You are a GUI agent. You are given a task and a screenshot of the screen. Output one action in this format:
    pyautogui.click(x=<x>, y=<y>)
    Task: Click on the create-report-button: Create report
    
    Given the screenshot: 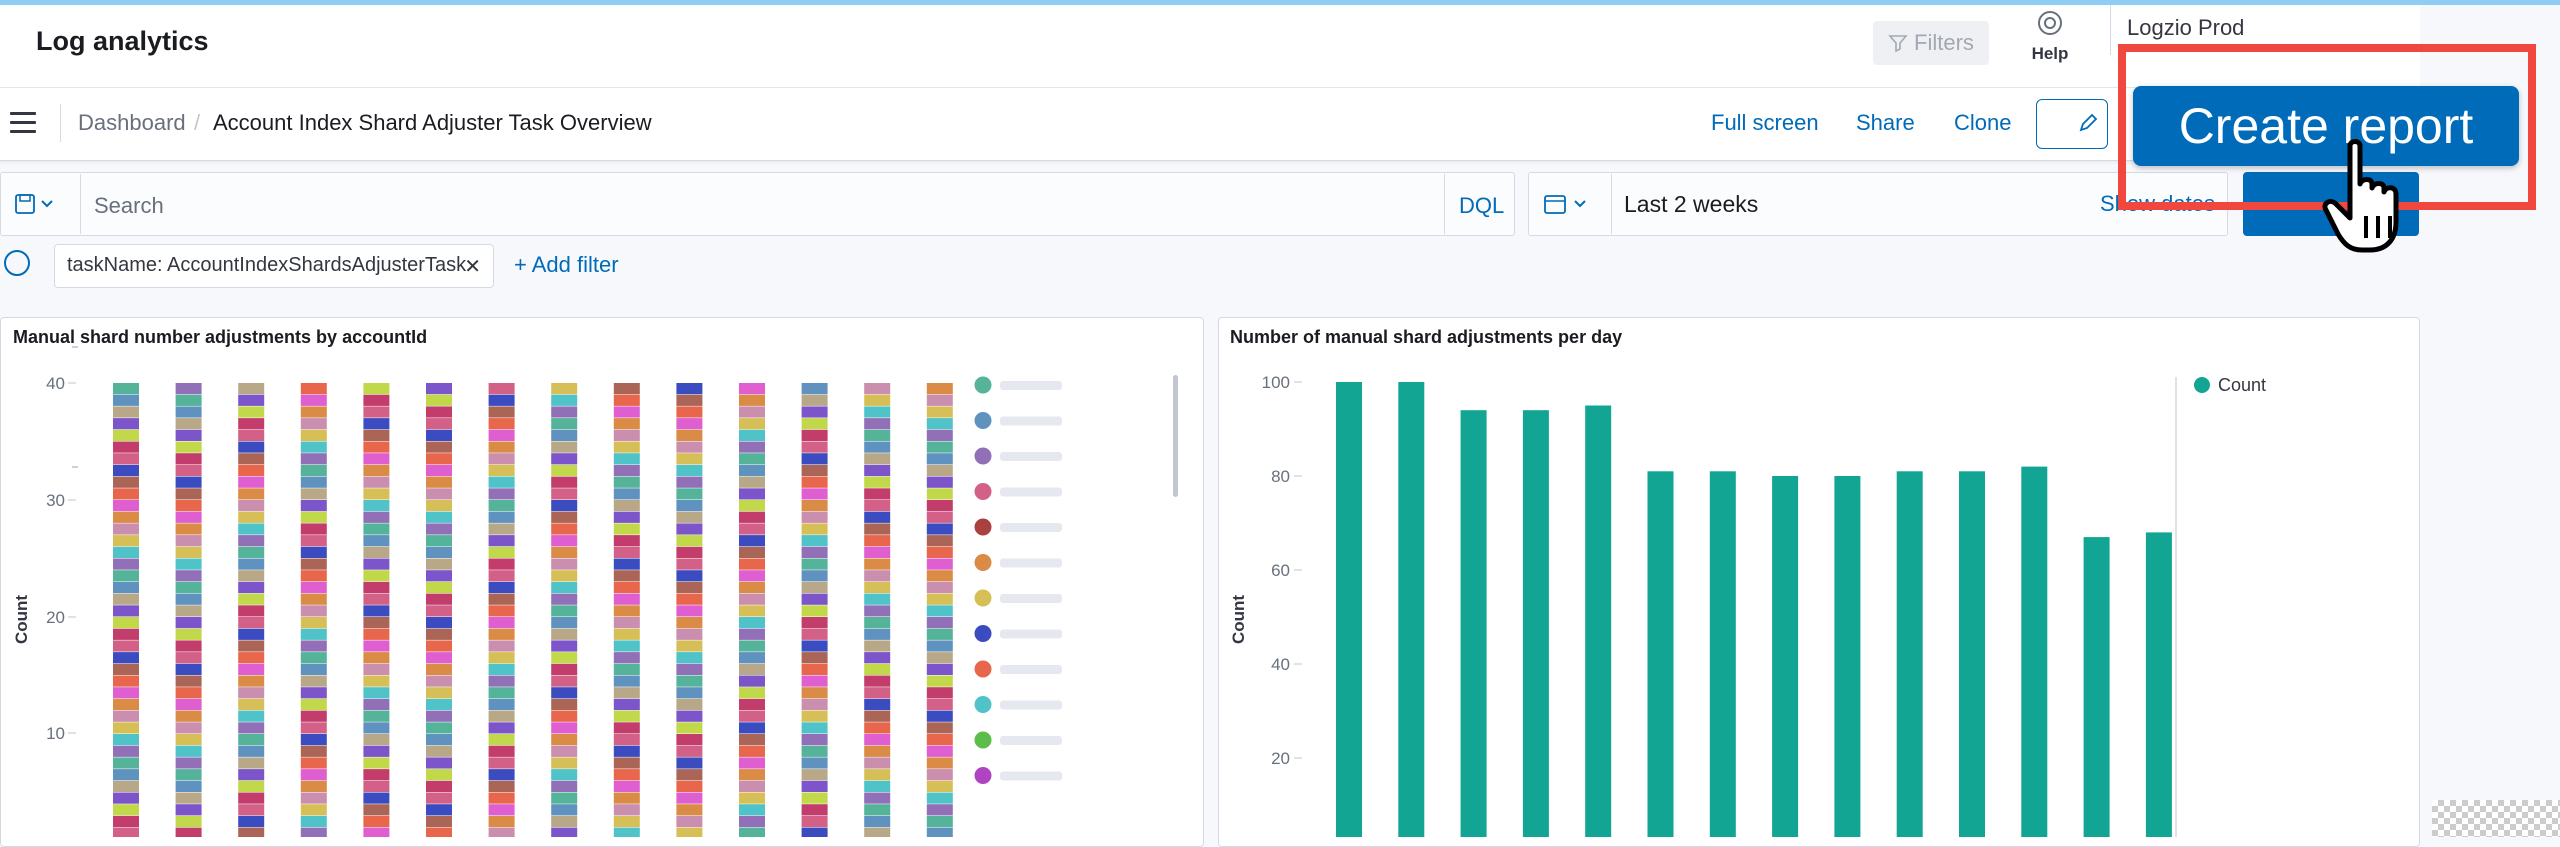 What is the action you would take?
    pyautogui.click(x=2326, y=126)
    